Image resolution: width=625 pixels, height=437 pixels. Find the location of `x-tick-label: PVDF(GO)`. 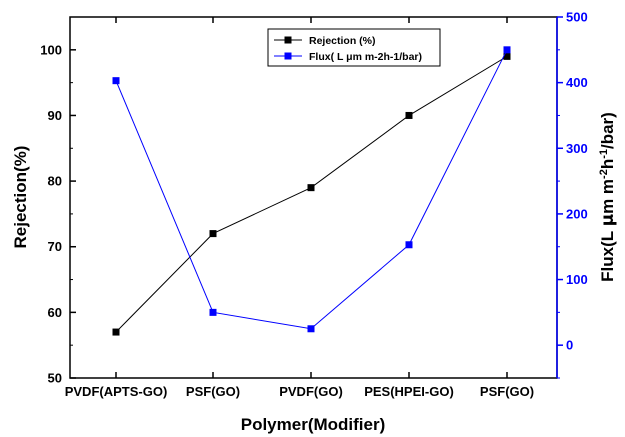

x-tick-label: PVDF(GO) is located at coordinates (311, 391).